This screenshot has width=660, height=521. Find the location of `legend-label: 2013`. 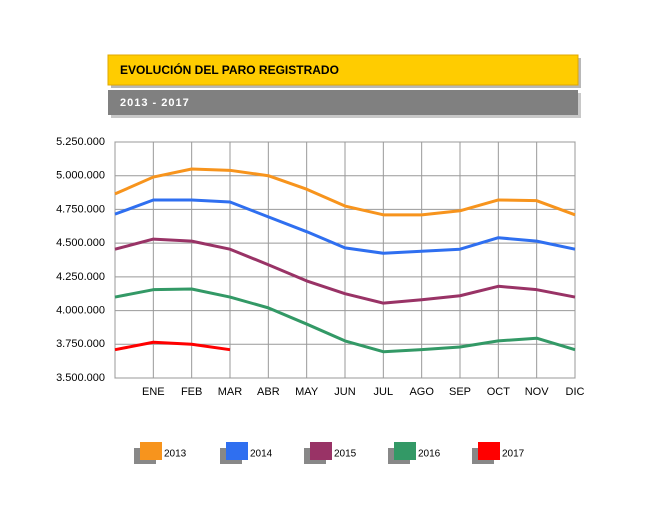

legend-label: 2013 is located at coordinates (175, 454).